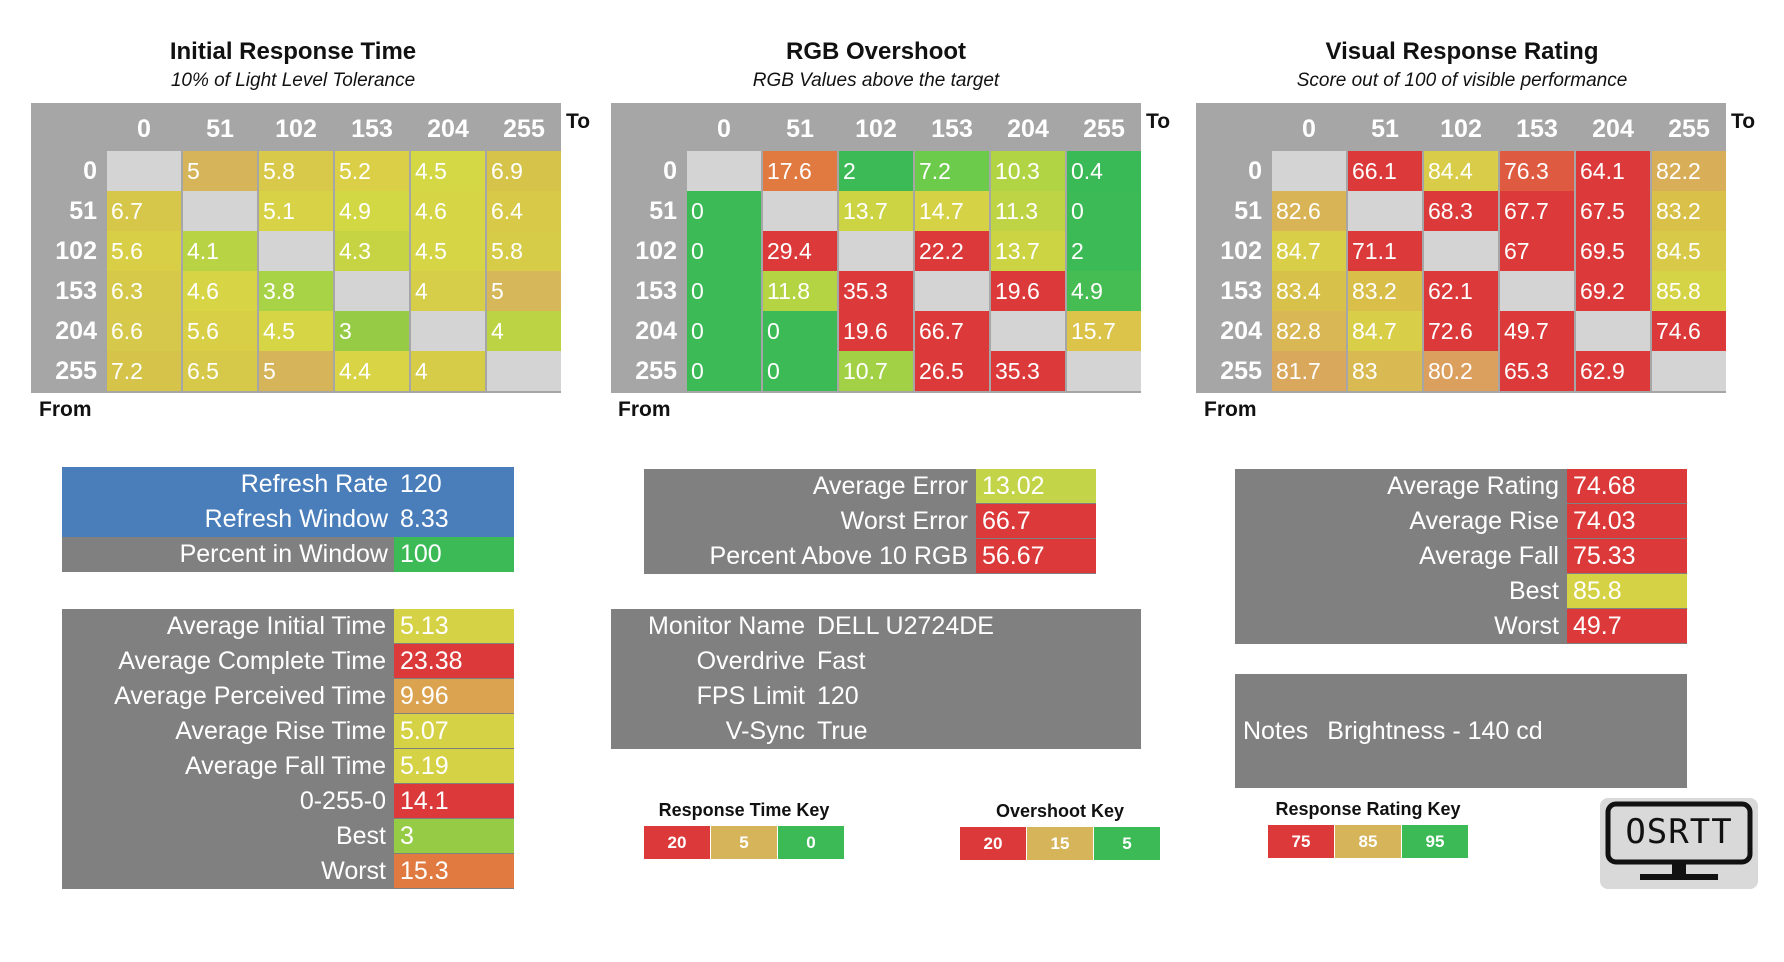 The height and width of the screenshot is (962, 1784). Describe the element at coordinates (1473, 486) in the screenshot. I see `stat-label: Average Rating` at that location.